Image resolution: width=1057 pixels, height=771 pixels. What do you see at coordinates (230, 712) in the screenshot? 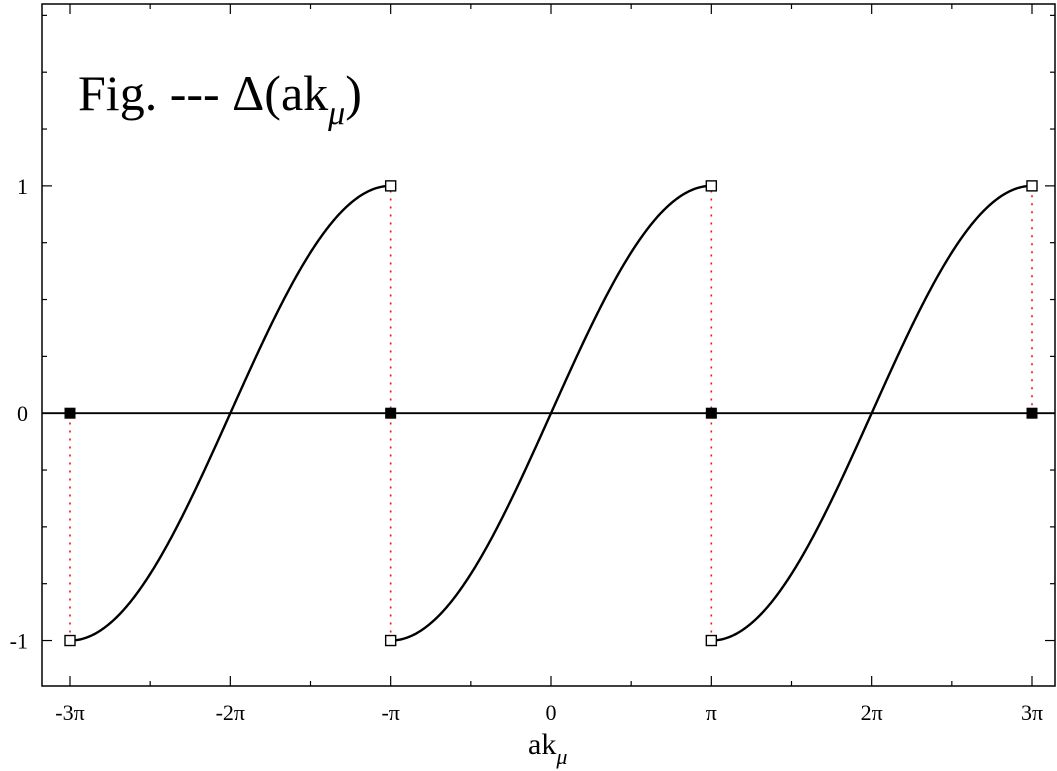
I see `x-tick-label: -2π` at bounding box center [230, 712].